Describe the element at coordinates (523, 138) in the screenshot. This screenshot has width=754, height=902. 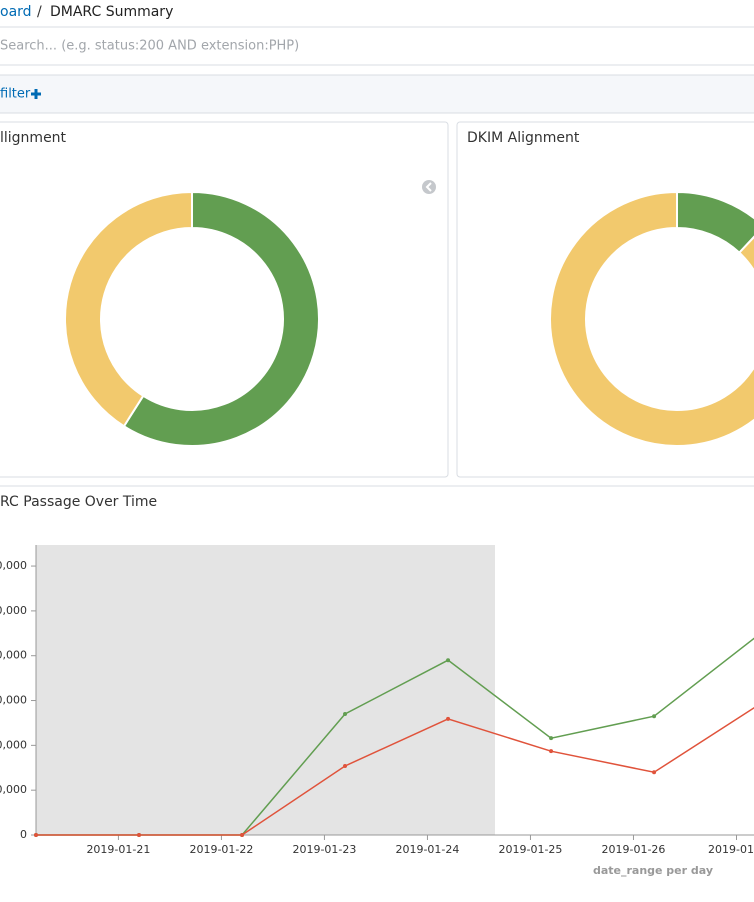
I see `panel-title: DKIM Alignment` at that location.